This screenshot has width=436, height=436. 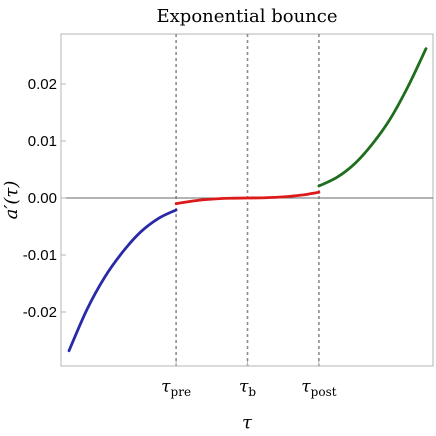 I want to click on y-ticks: 0.02 0.01 0.00 -0.01 -0.02, so click(x=44, y=198).